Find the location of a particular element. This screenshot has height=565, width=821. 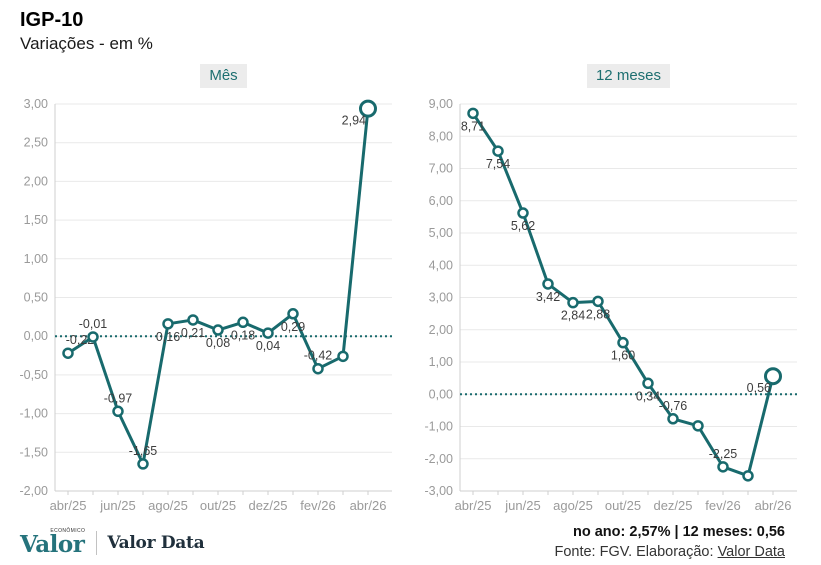

y-tick-label: 9,00 is located at coordinates (441, 104).